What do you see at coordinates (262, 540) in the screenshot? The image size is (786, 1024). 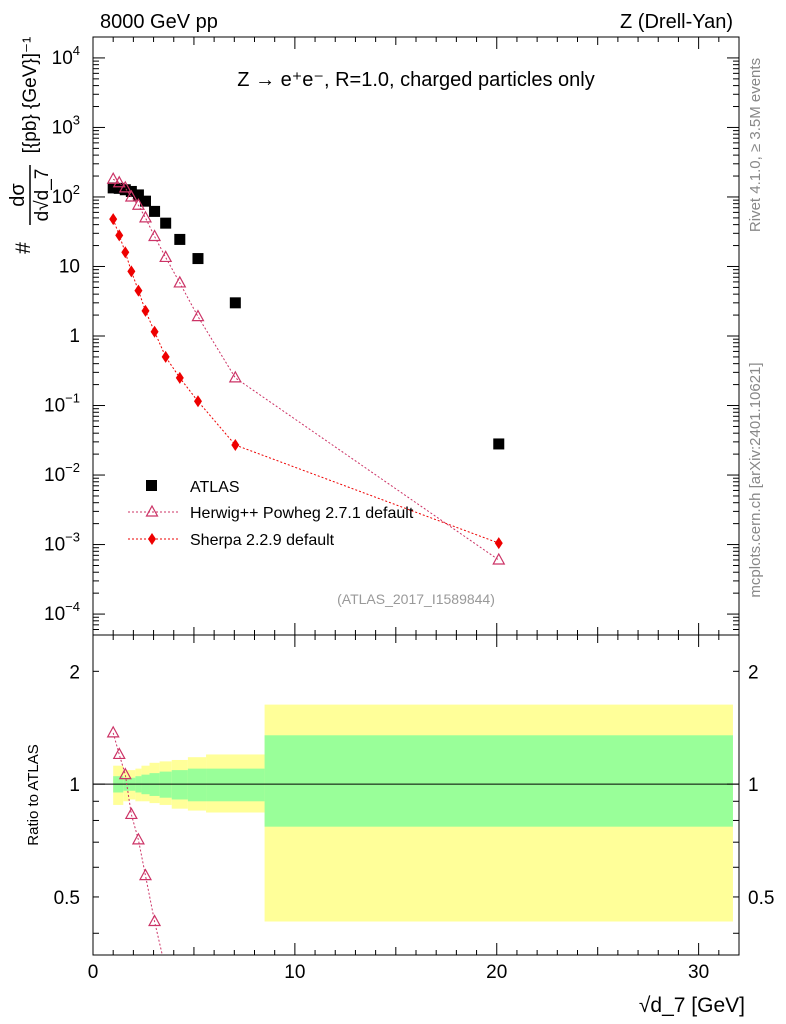 I see `legend-sherpa-label: Sherpa 2.2.9 default` at bounding box center [262, 540].